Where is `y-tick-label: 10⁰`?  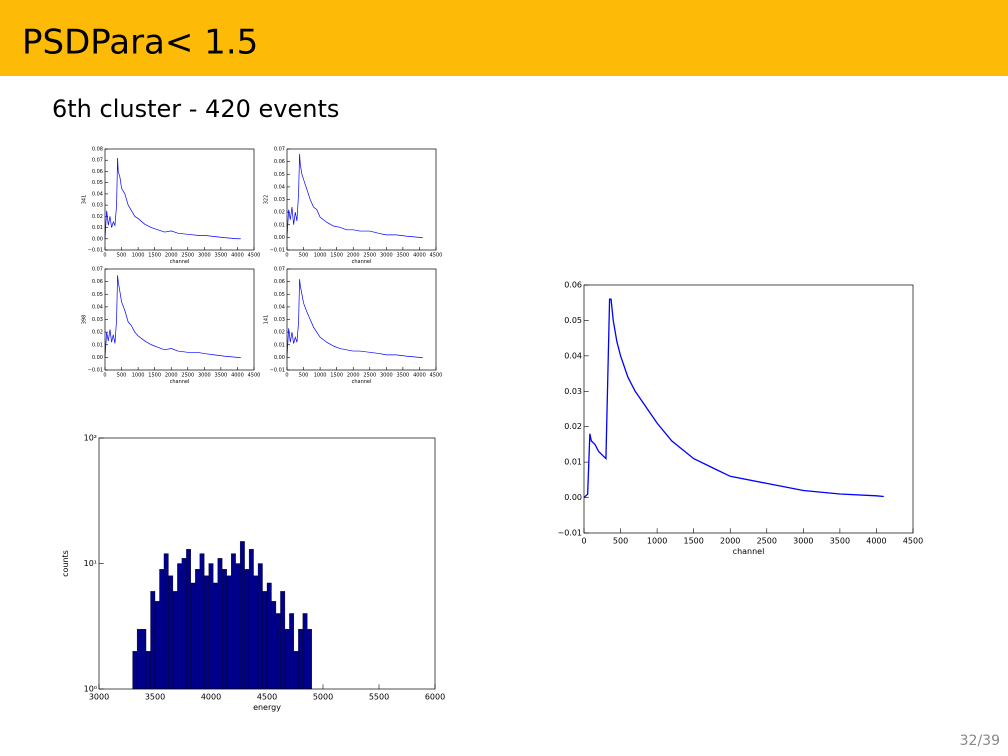 y-tick-label: 10⁰ is located at coordinates (90, 689).